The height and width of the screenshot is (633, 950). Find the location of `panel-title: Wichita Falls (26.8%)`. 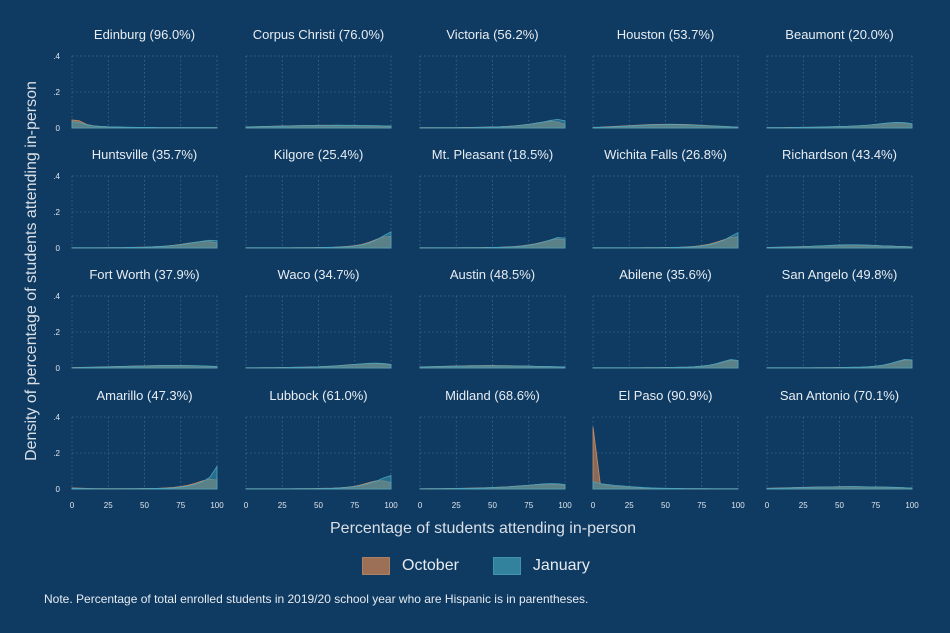

panel-title: Wichita Falls (26.8%) is located at coordinates (665, 154).